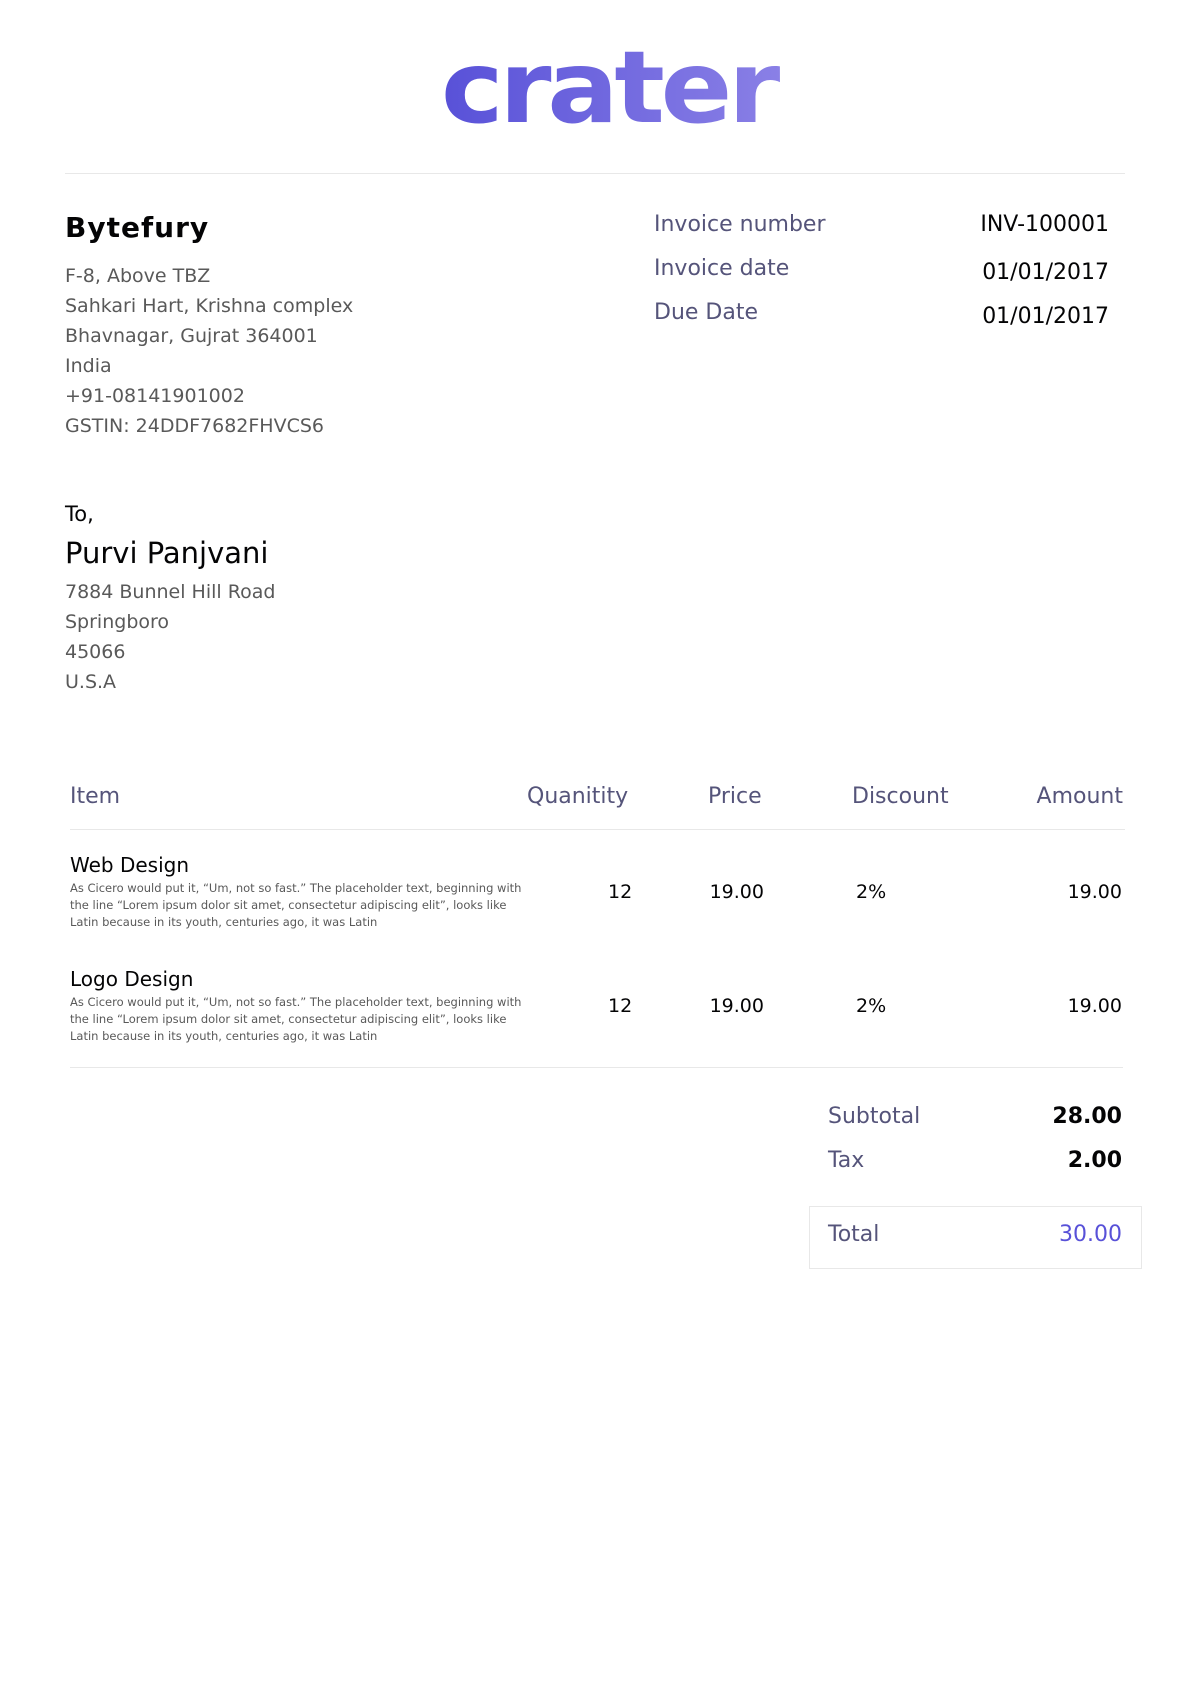  I want to click on tax-label: Tax, so click(846, 1160).